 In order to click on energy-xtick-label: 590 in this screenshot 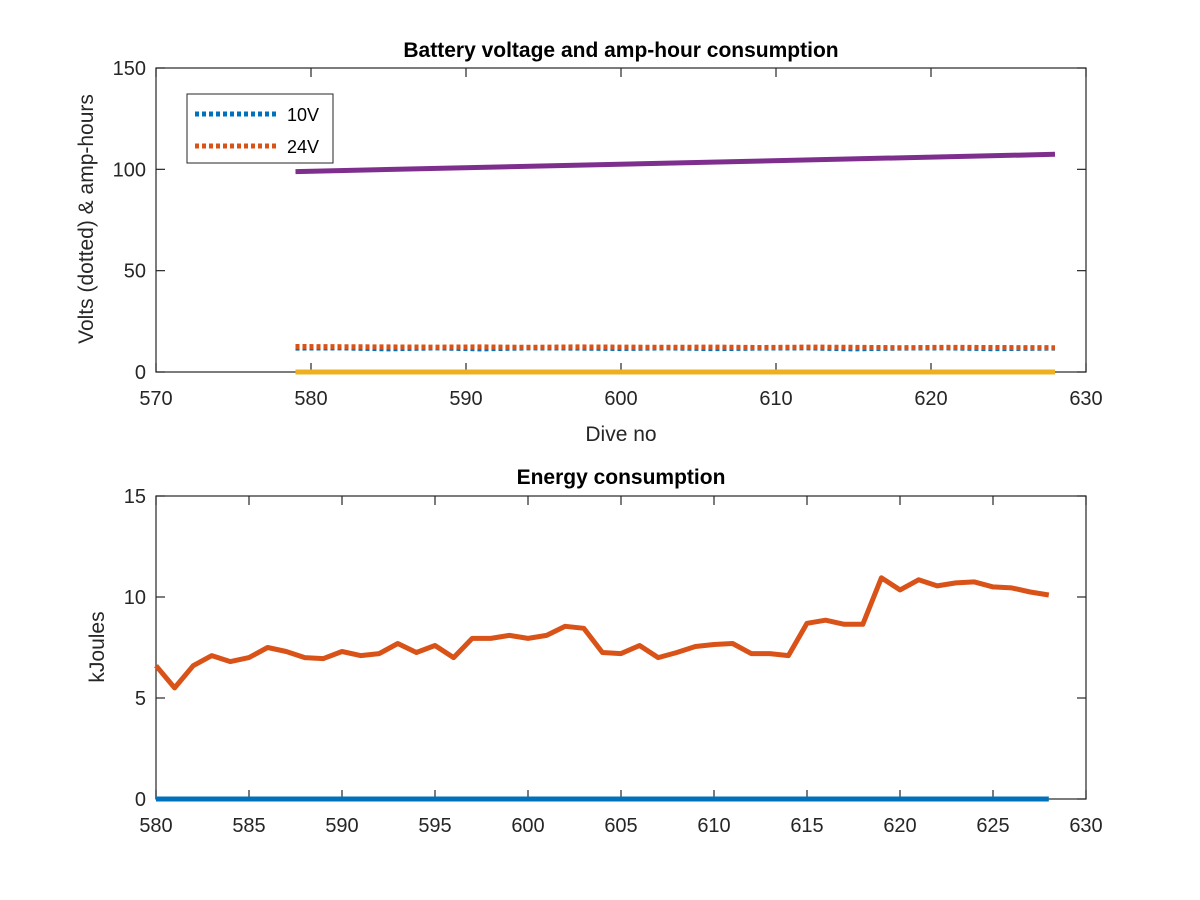, I will do `click(341, 826)`.